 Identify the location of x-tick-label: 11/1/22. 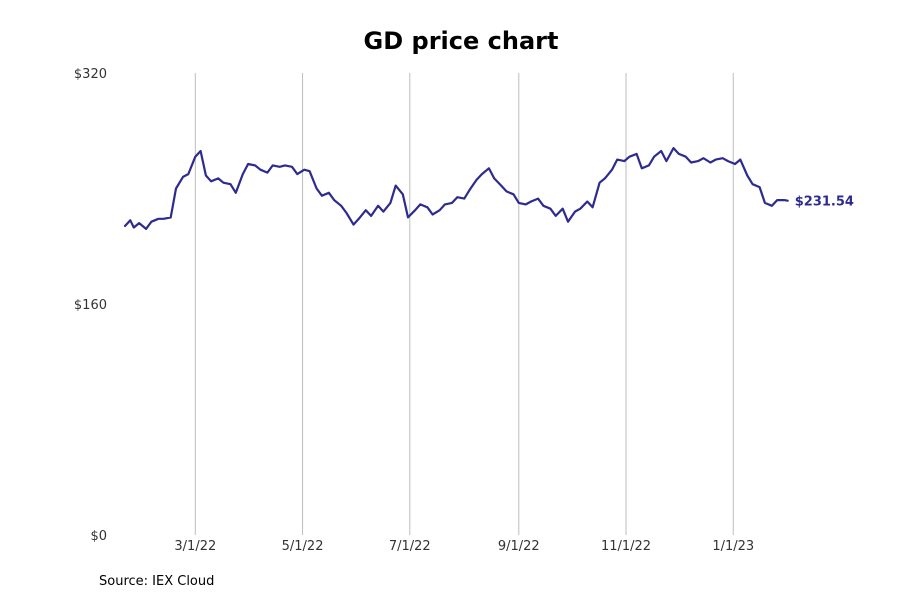
(626, 546).